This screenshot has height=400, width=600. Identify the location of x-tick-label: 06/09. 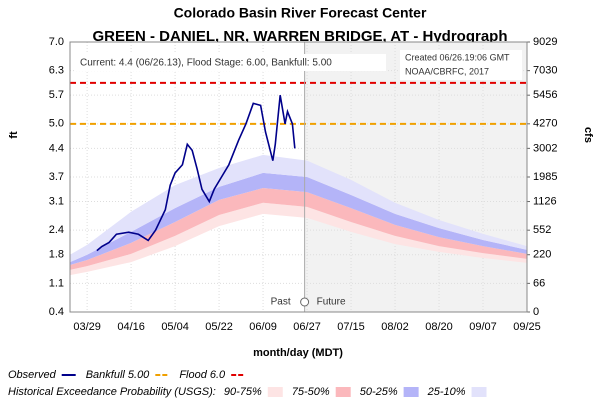
(263, 327).